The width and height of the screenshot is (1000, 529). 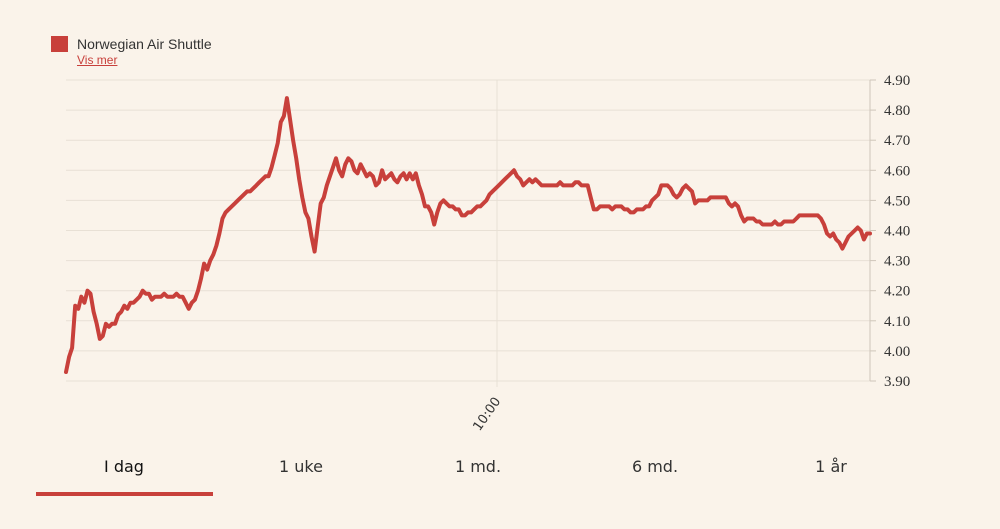 What do you see at coordinates (897, 262) in the screenshot?
I see `y-tick-label: 4.30` at bounding box center [897, 262].